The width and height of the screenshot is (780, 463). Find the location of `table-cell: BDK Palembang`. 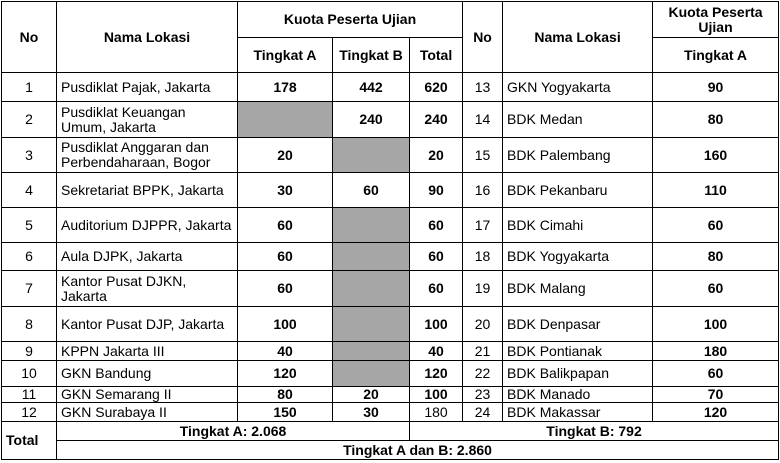

table-cell: BDK Palembang is located at coordinates (578, 155).